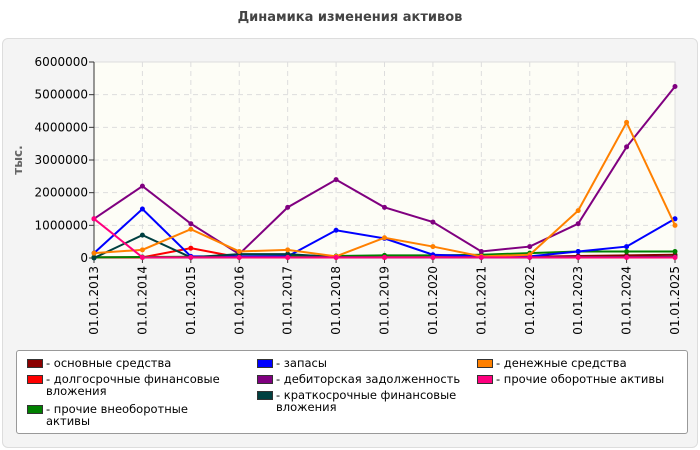  What do you see at coordinates (61, 193) in the screenshot?
I see `y-tick-label: 2000000` at bounding box center [61, 193].